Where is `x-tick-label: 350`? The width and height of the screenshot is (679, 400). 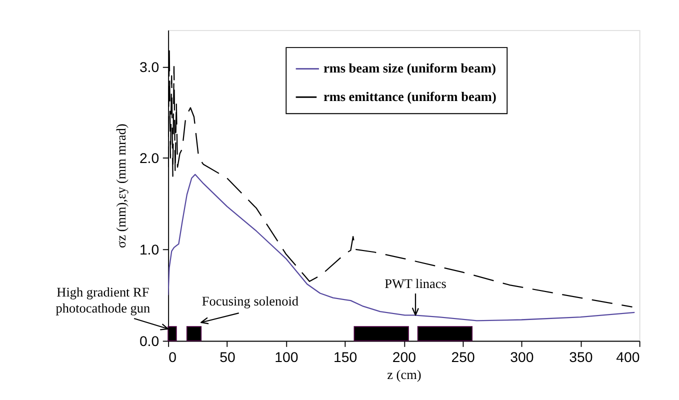 x-tick-label: 350 is located at coordinates (581, 358).